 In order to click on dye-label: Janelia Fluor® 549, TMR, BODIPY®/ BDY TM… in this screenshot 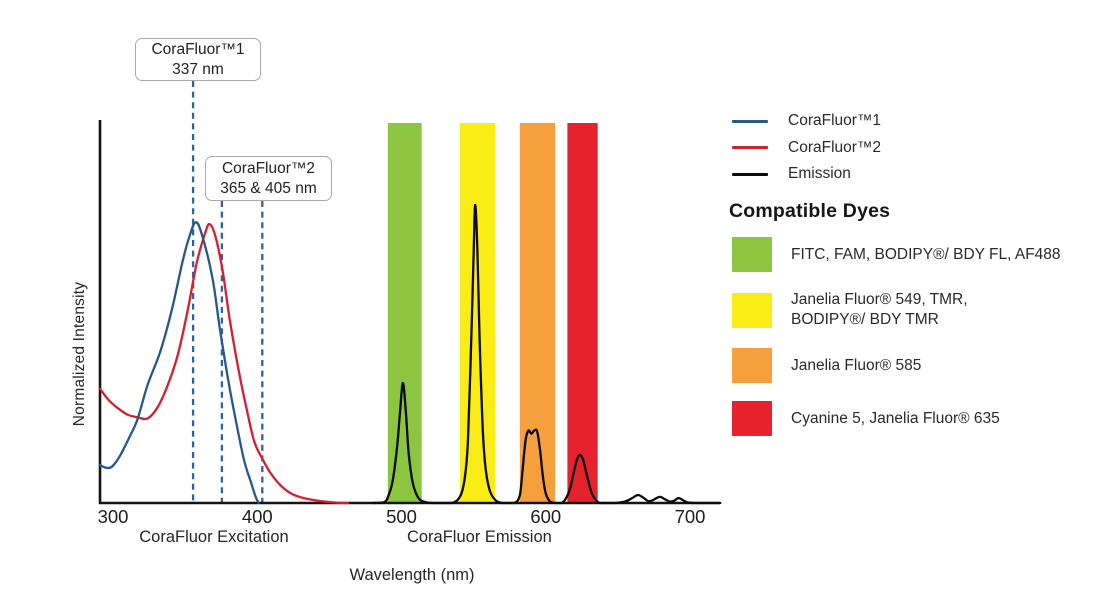, I will do `click(879, 309)`.